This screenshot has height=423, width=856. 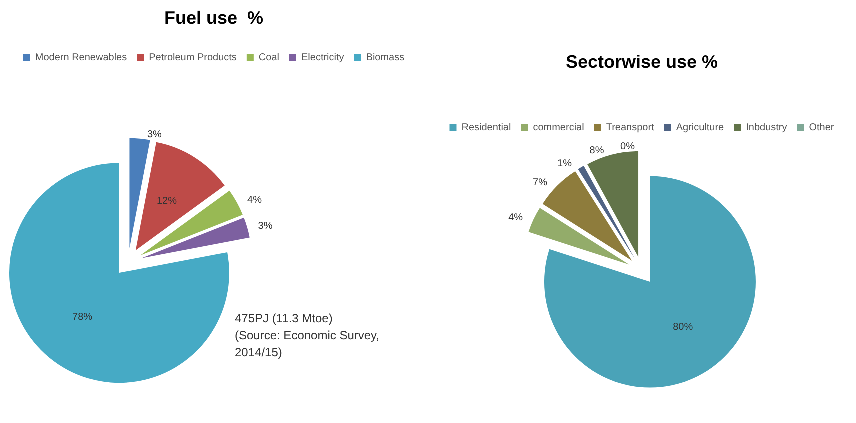 What do you see at coordinates (642, 62) in the screenshot?
I see `chart-title: Sectorwise use %` at bounding box center [642, 62].